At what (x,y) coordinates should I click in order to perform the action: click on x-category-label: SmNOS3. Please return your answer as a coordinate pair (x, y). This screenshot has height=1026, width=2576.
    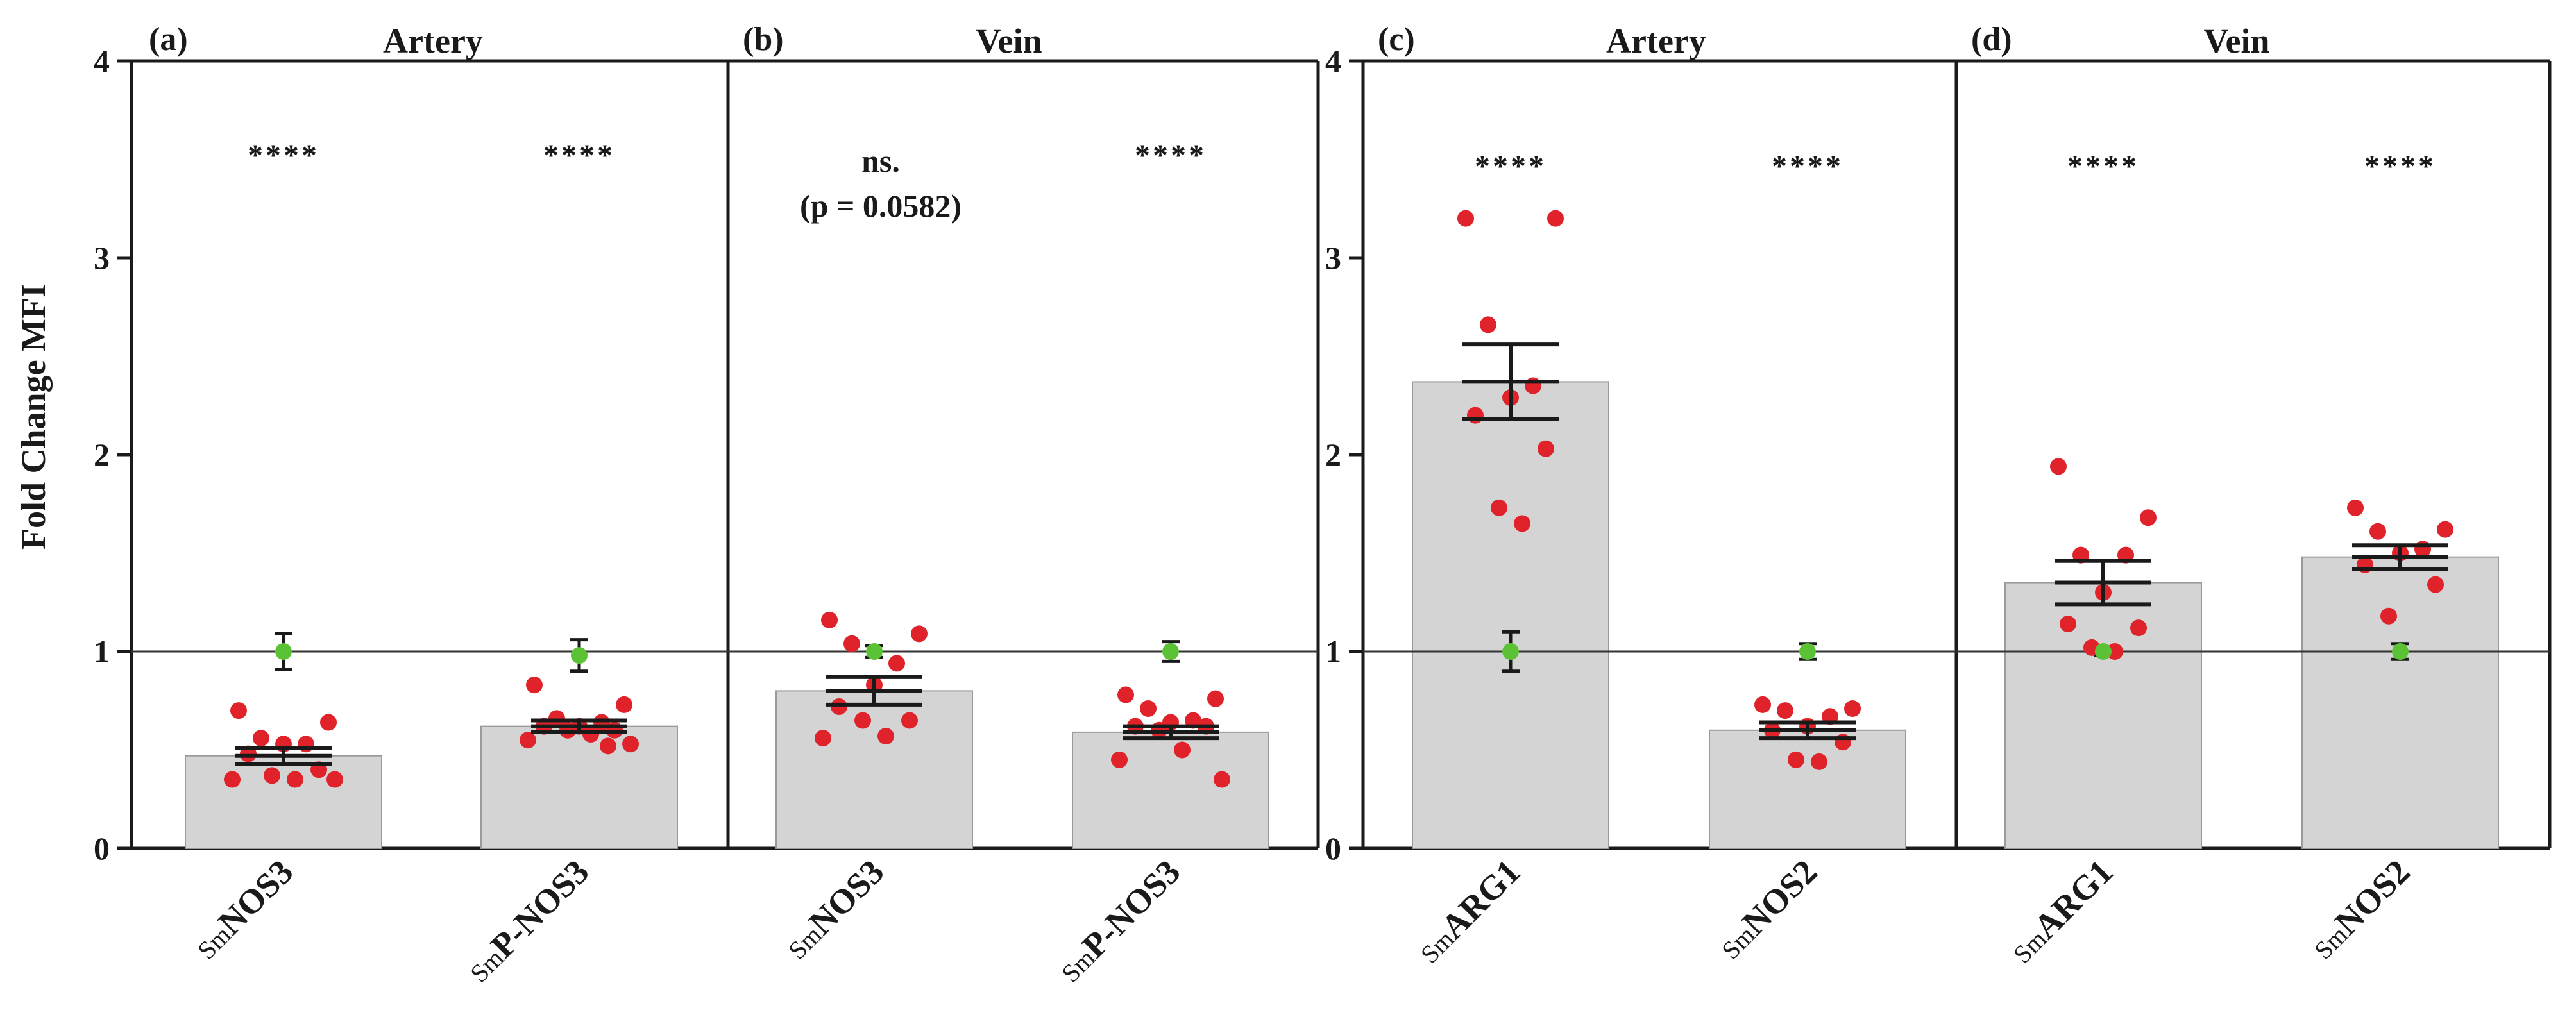
    Looking at the image, I should click on (244, 909).